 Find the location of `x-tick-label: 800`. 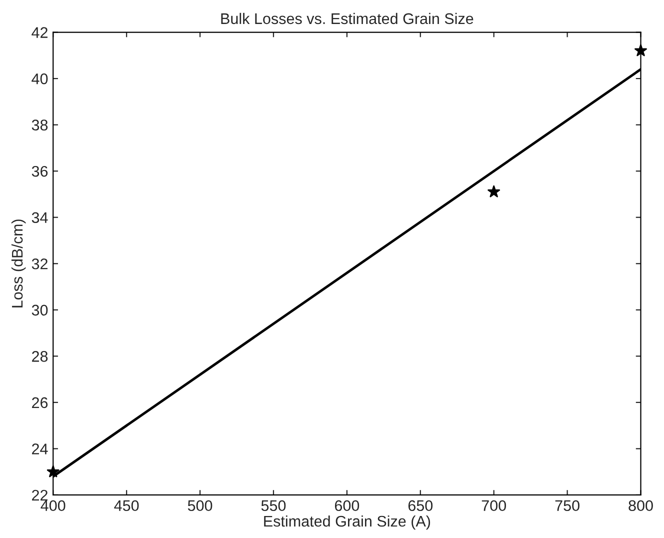

x-tick-label: 800 is located at coordinates (640, 506).